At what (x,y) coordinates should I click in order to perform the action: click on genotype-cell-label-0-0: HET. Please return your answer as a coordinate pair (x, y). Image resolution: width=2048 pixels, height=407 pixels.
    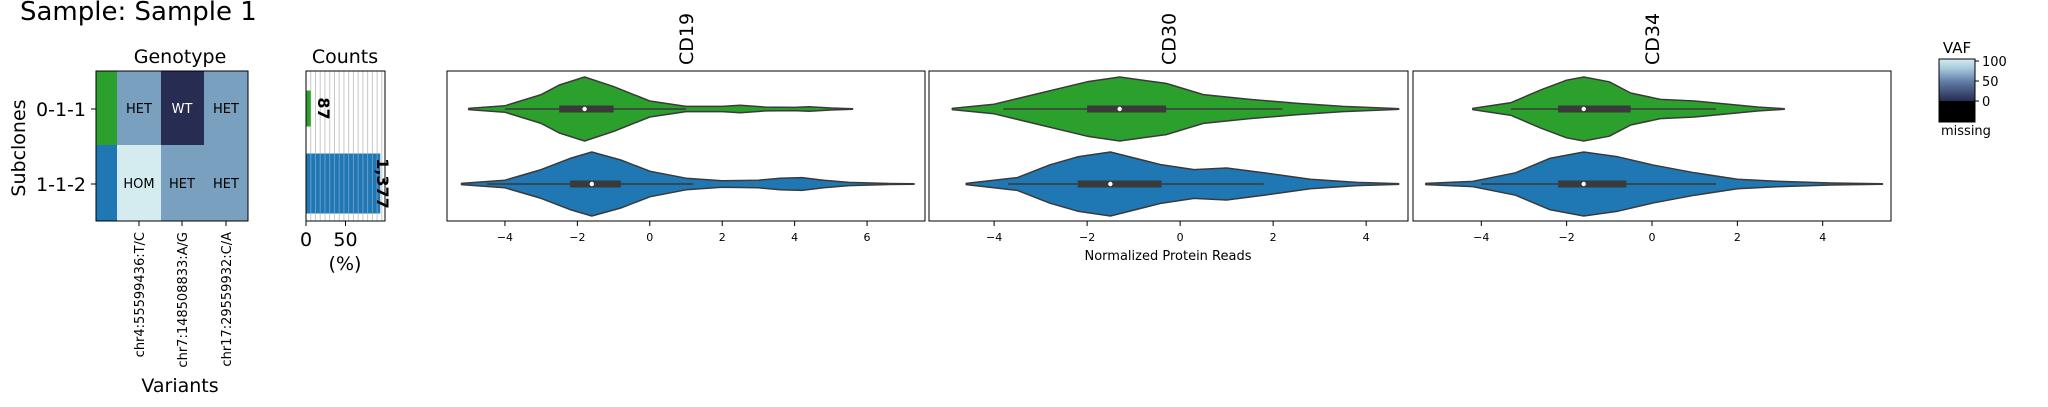
    Looking at the image, I should click on (139, 109).